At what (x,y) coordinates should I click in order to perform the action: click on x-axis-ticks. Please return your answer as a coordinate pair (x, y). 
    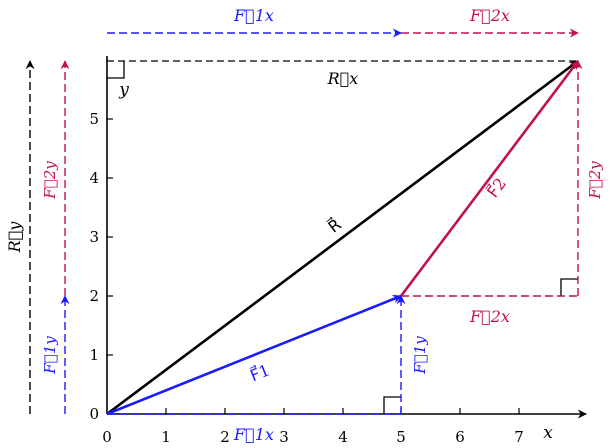
    Looking at the image, I should click on (342, 411).